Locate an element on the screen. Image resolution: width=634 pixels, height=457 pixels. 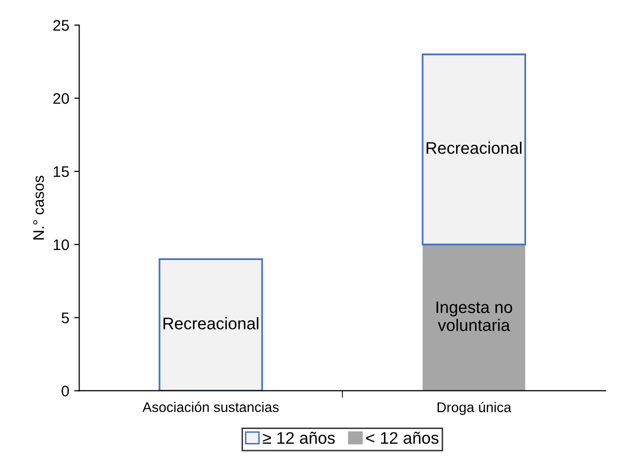
y-tick-label: 5 is located at coordinates (65, 318).